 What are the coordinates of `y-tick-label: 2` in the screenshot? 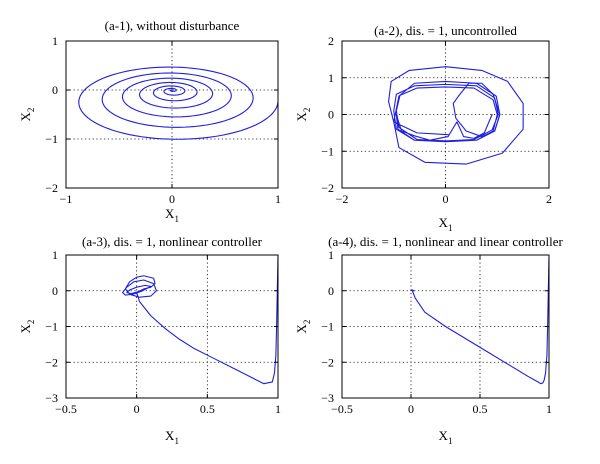 It's located at (331, 41).